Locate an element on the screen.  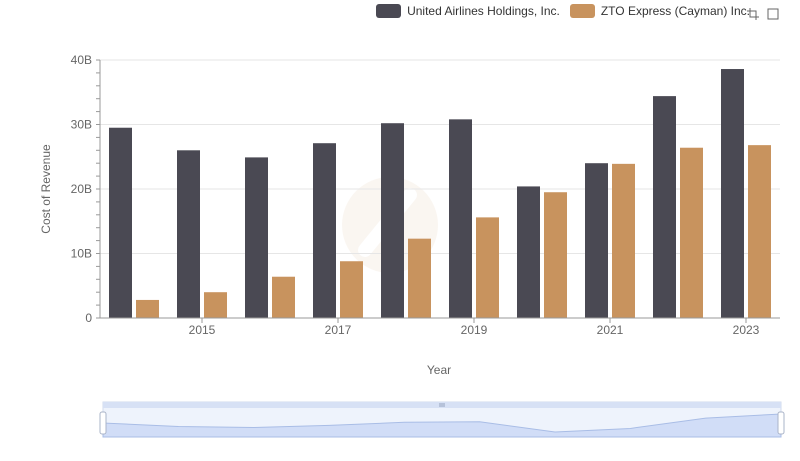
toolbox is located at coordinates (763, 14).